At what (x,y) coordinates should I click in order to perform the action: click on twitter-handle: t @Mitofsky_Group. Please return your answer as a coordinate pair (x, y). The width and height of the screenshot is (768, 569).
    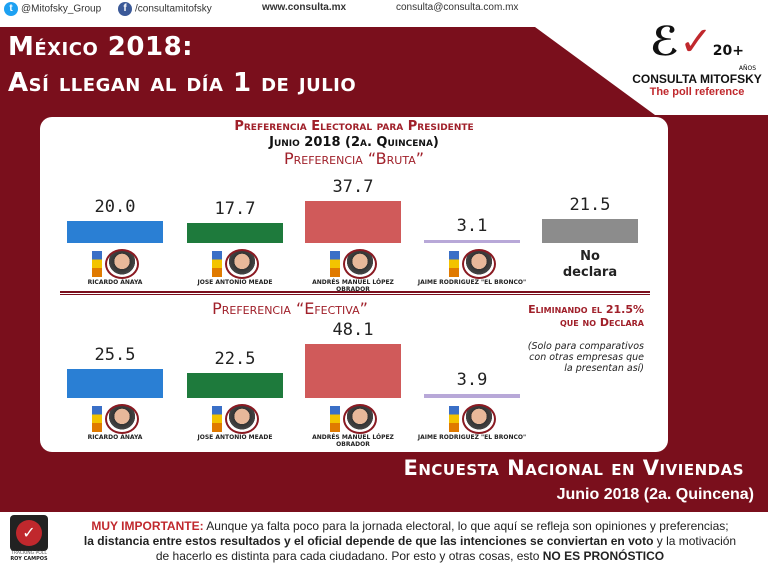
    Looking at the image, I should click on (52, 9).